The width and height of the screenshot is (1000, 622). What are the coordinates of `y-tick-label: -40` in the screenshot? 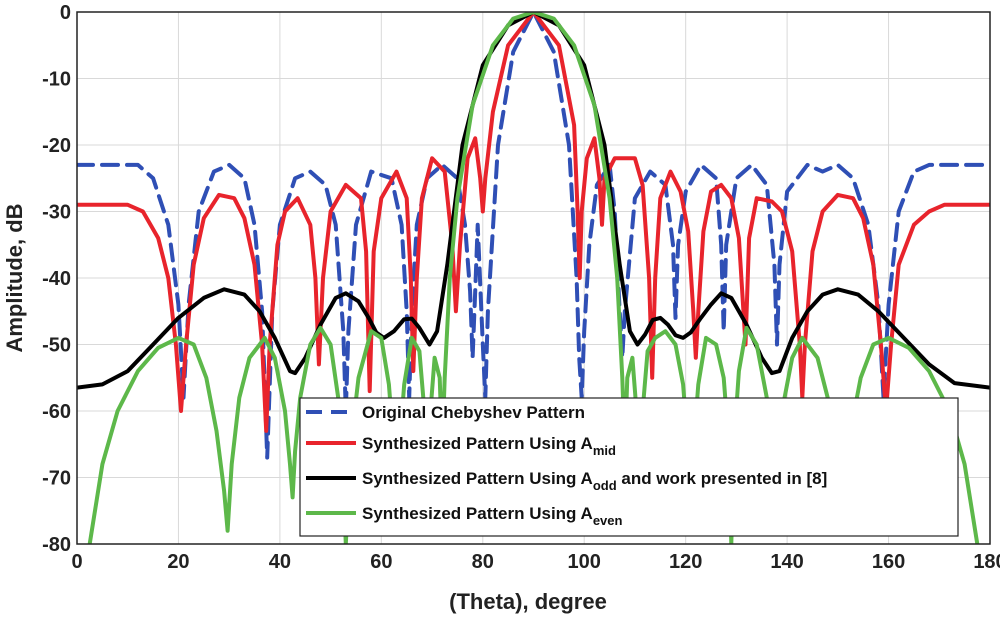 It's located at (56, 279).